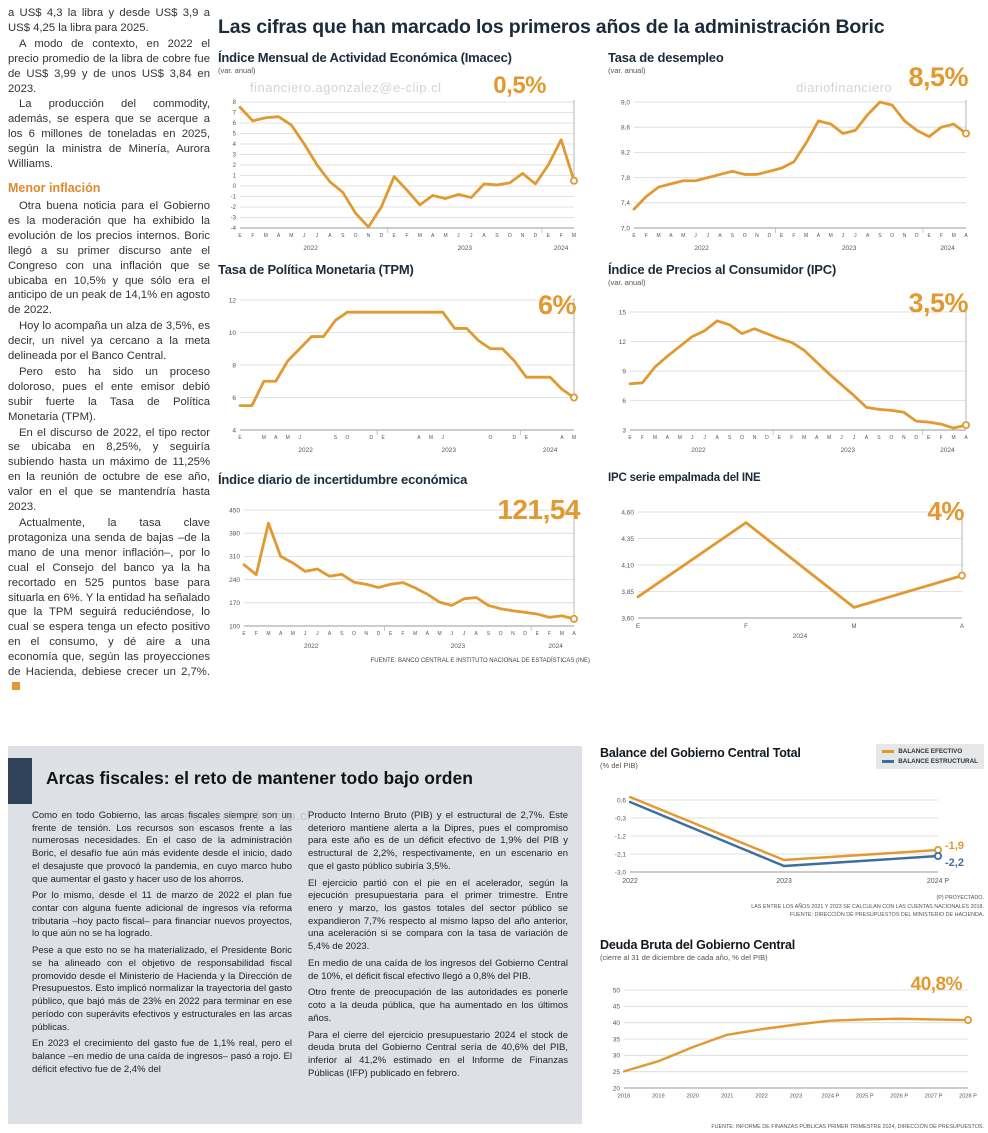 The height and width of the screenshot is (1133, 988). Describe the element at coordinates (700, 753) in the screenshot. I see `chart-title: Balance del Gobierno Central Total` at that location.